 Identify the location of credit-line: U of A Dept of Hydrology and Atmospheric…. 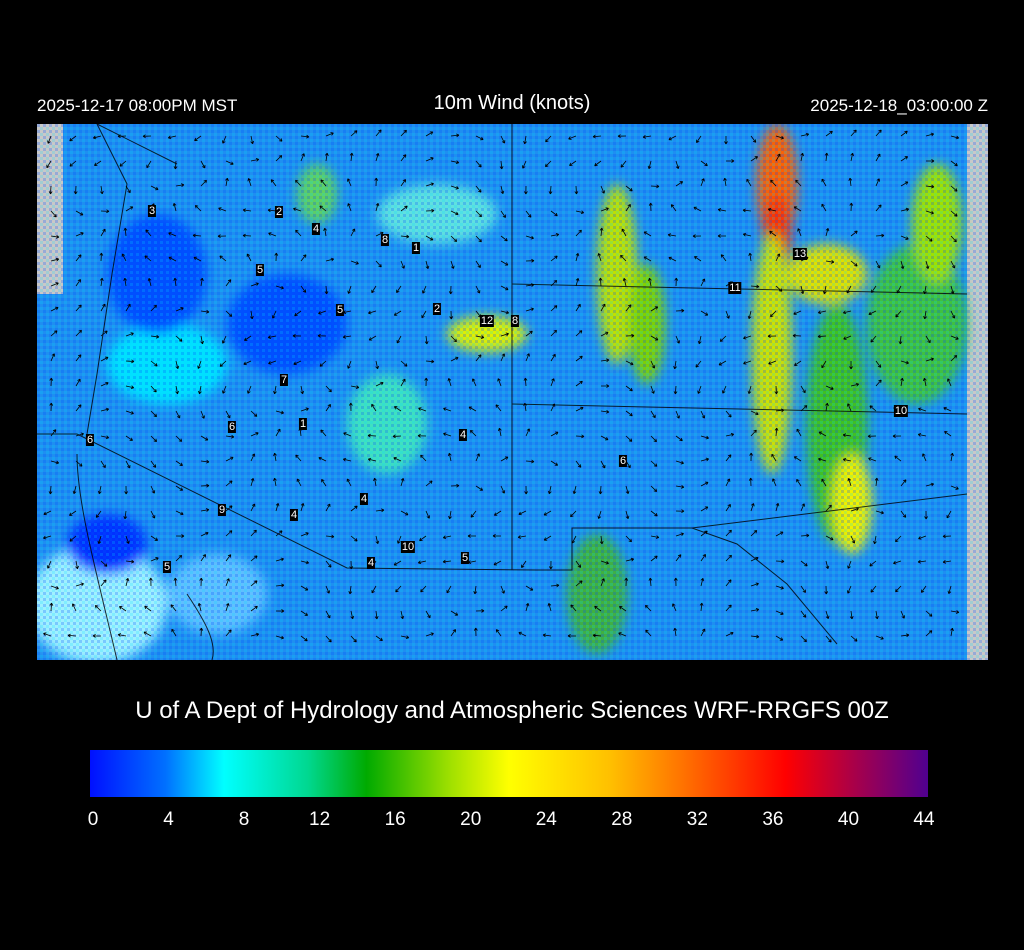
(512, 710).